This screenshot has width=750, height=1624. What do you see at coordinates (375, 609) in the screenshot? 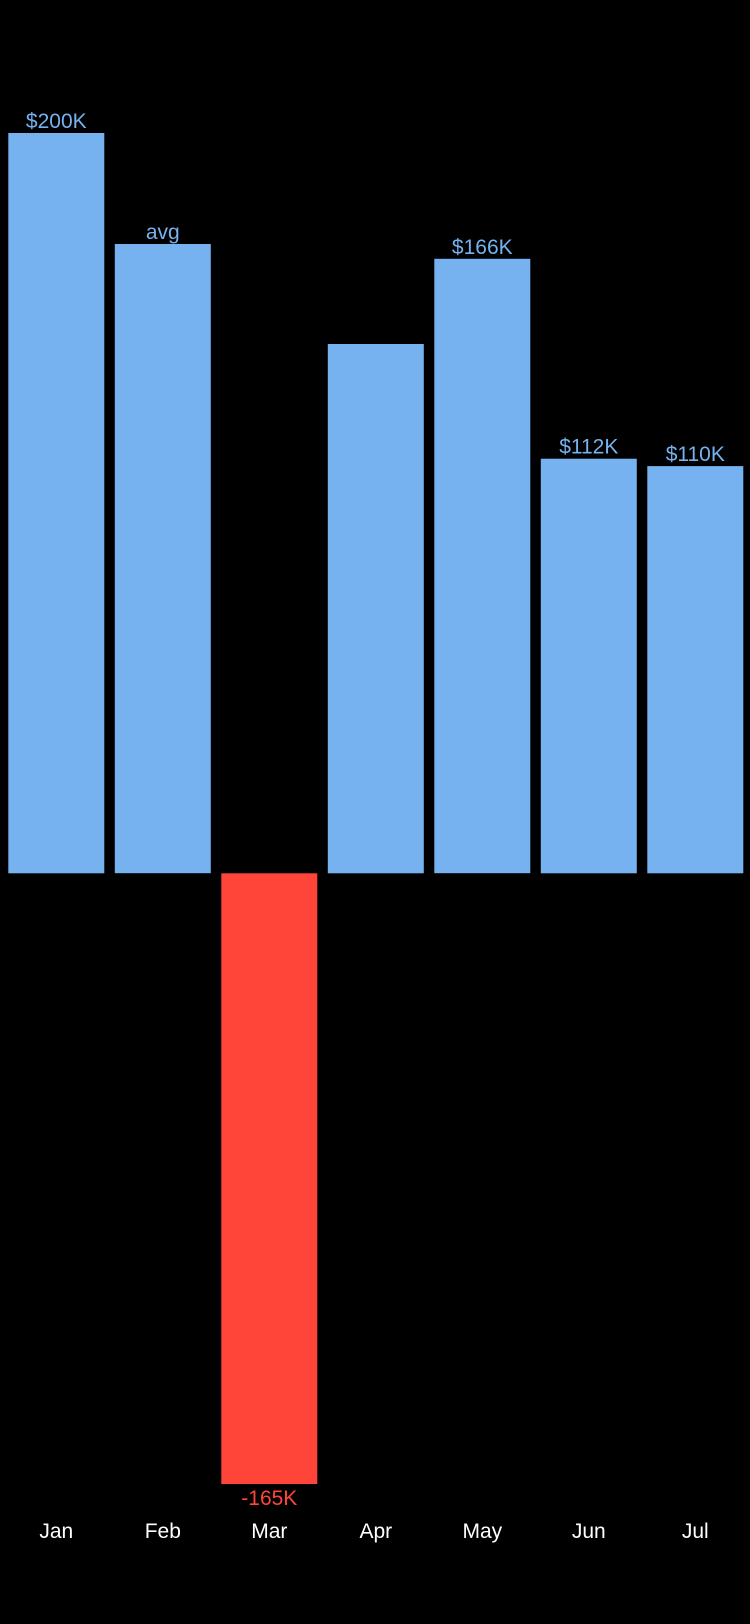
I see `bar-apr` at bounding box center [375, 609].